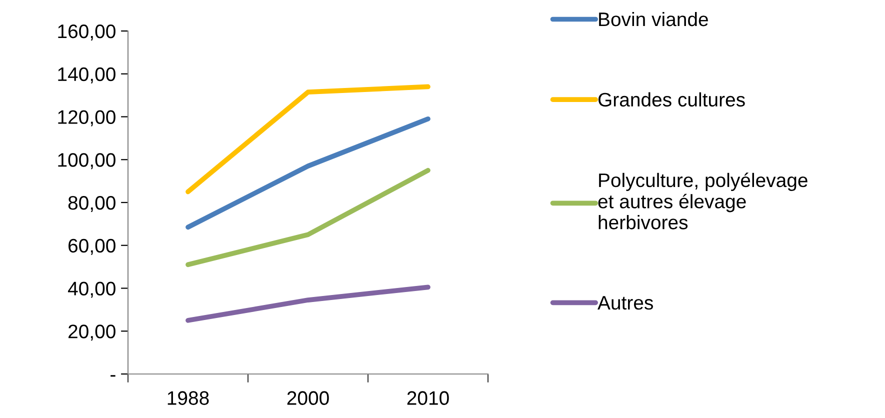 Image resolution: width=885 pixels, height=418 pixels. I want to click on y-tick-label: 140,00, so click(87, 75).